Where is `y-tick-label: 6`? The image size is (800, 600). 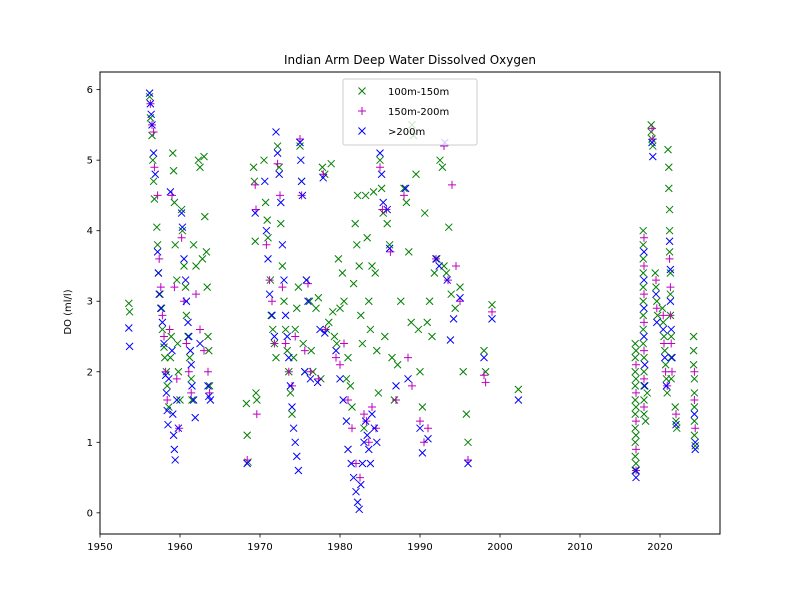 y-tick-label: 6 is located at coordinates (90, 90).